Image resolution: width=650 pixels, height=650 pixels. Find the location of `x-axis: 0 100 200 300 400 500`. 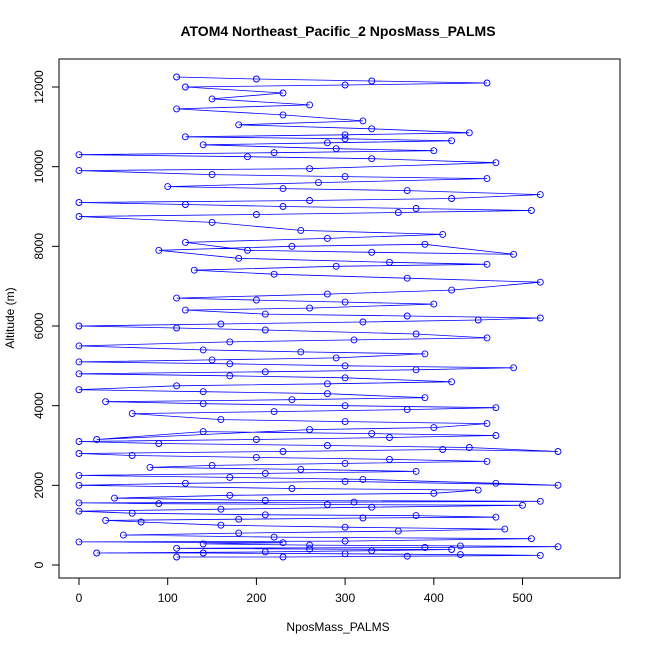

x-axis: 0 100 200 300 400 500 is located at coordinates (304, 591).